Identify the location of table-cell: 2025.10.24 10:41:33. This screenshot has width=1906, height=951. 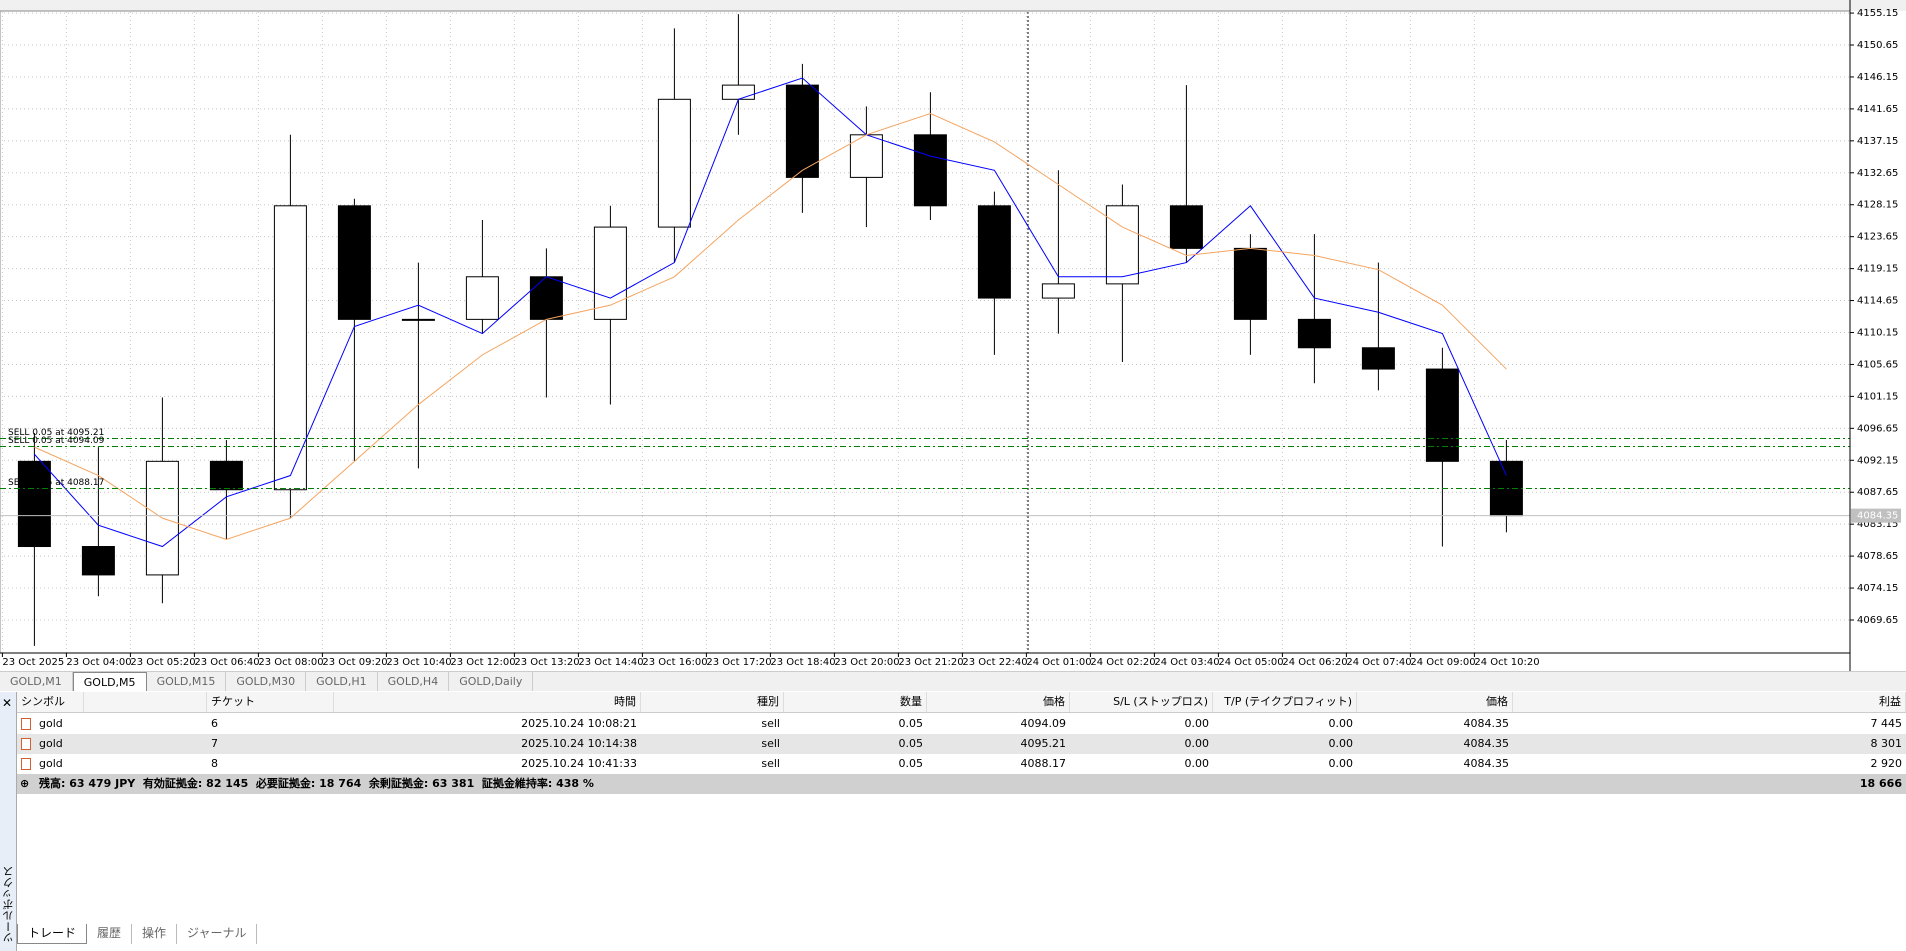
(579, 763).